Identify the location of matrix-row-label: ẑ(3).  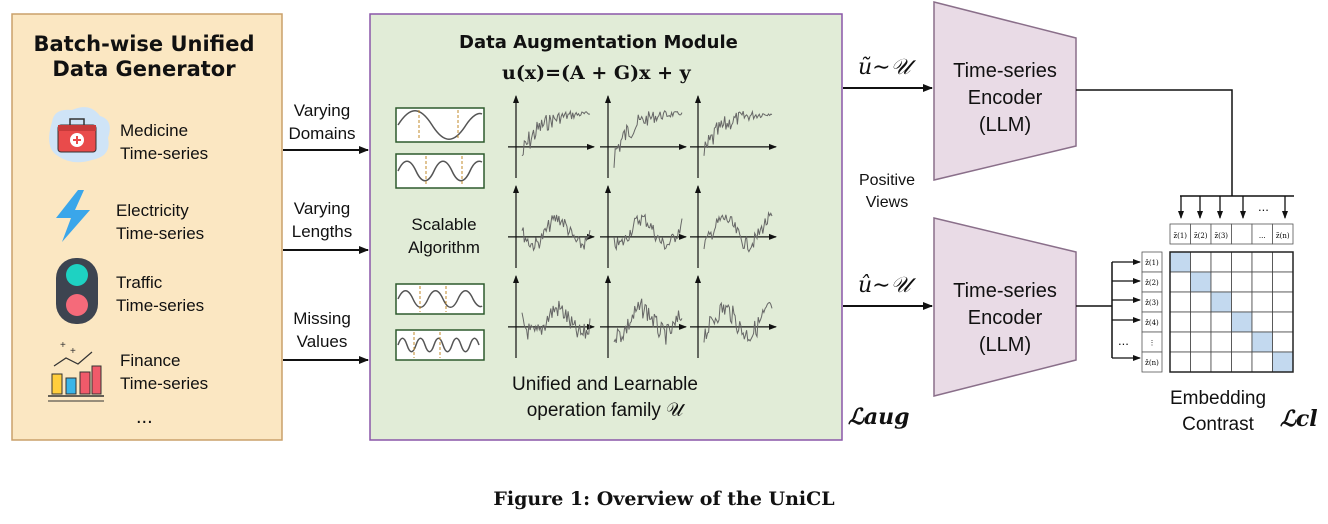
(1152, 303).